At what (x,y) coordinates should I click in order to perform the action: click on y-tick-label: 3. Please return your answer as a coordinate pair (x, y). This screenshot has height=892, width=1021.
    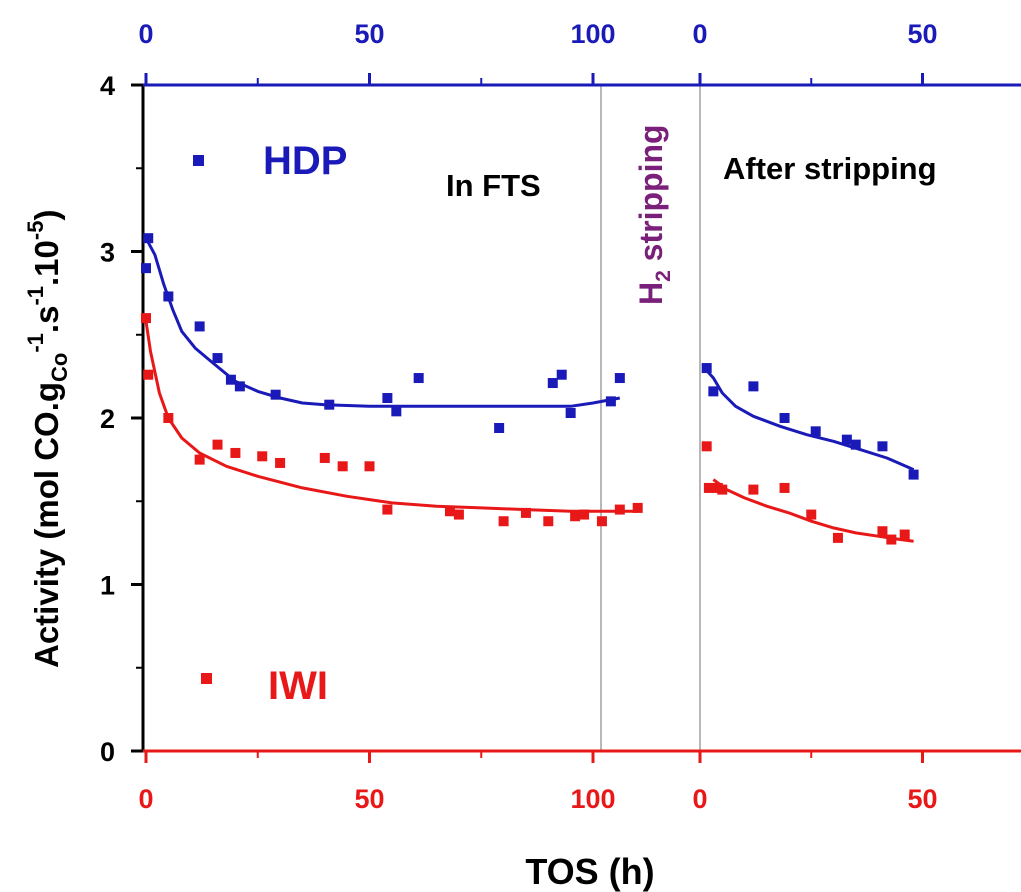
    Looking at the image, I should click on (107, 253).